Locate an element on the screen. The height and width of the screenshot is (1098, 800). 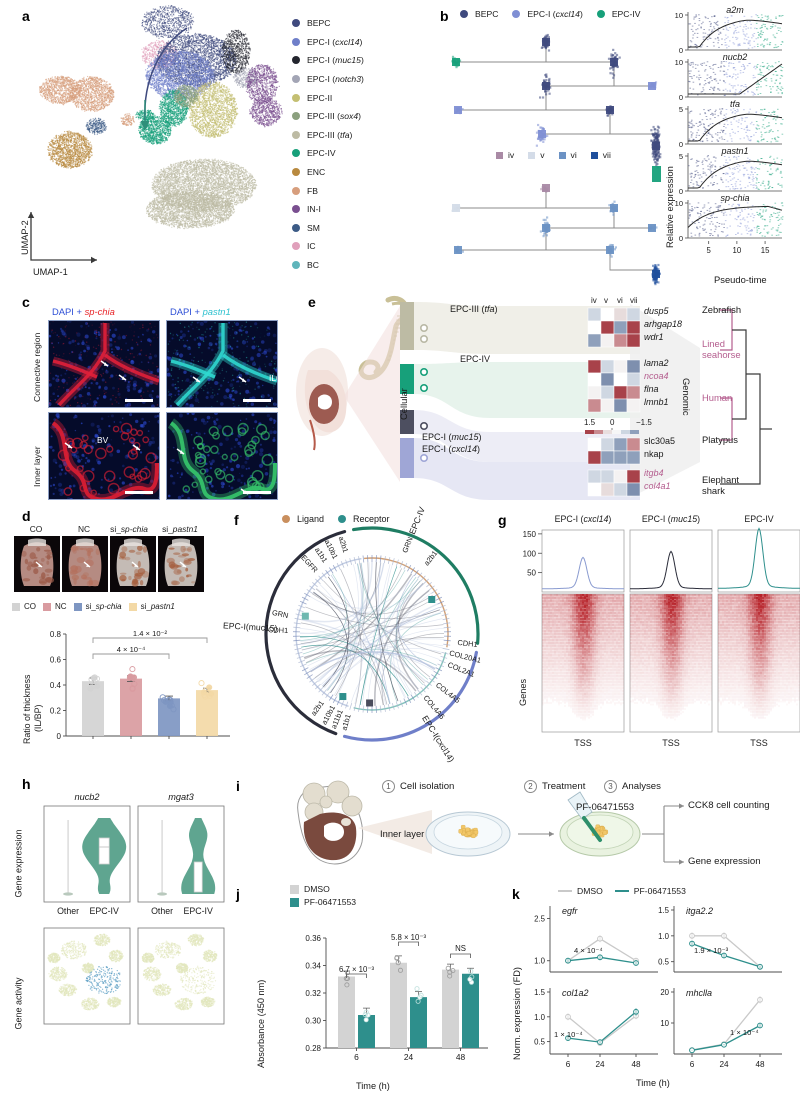
umap-legend-label: EPC-I (notch3) is located at coordinates (335, 79).